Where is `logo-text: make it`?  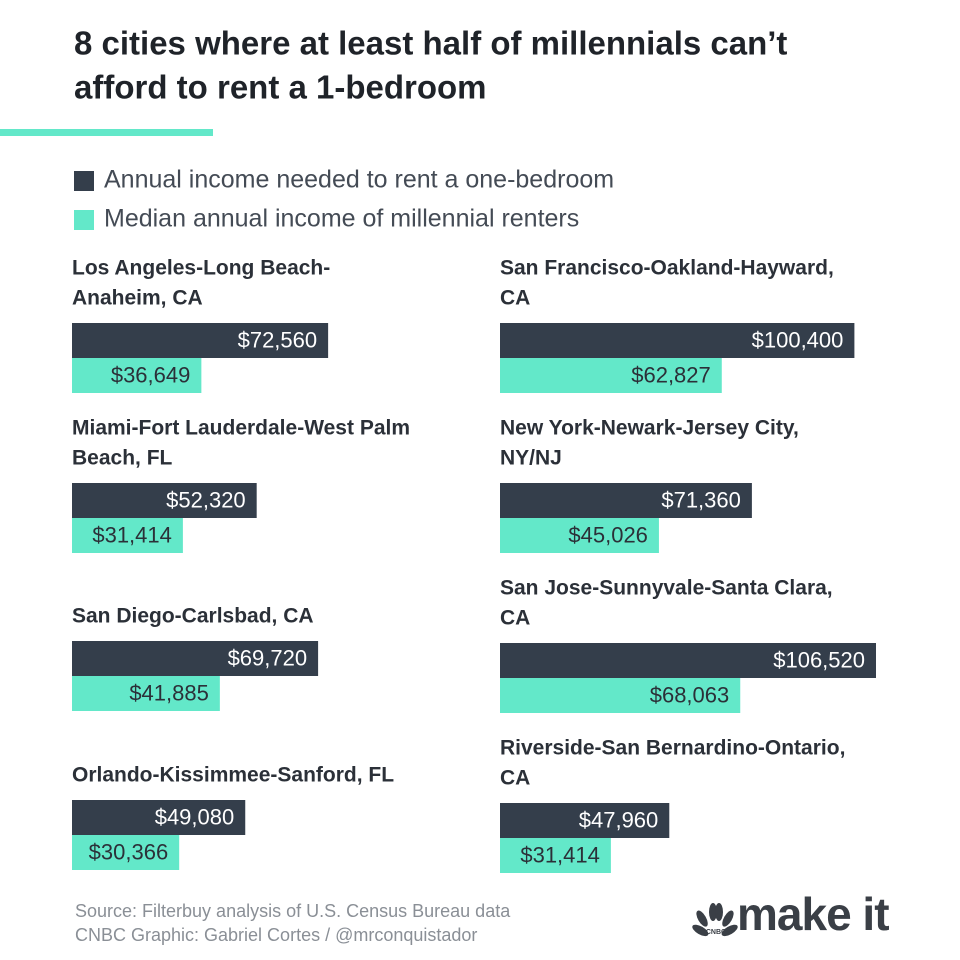 logo-text: make it is located at coordinates (813, 914).